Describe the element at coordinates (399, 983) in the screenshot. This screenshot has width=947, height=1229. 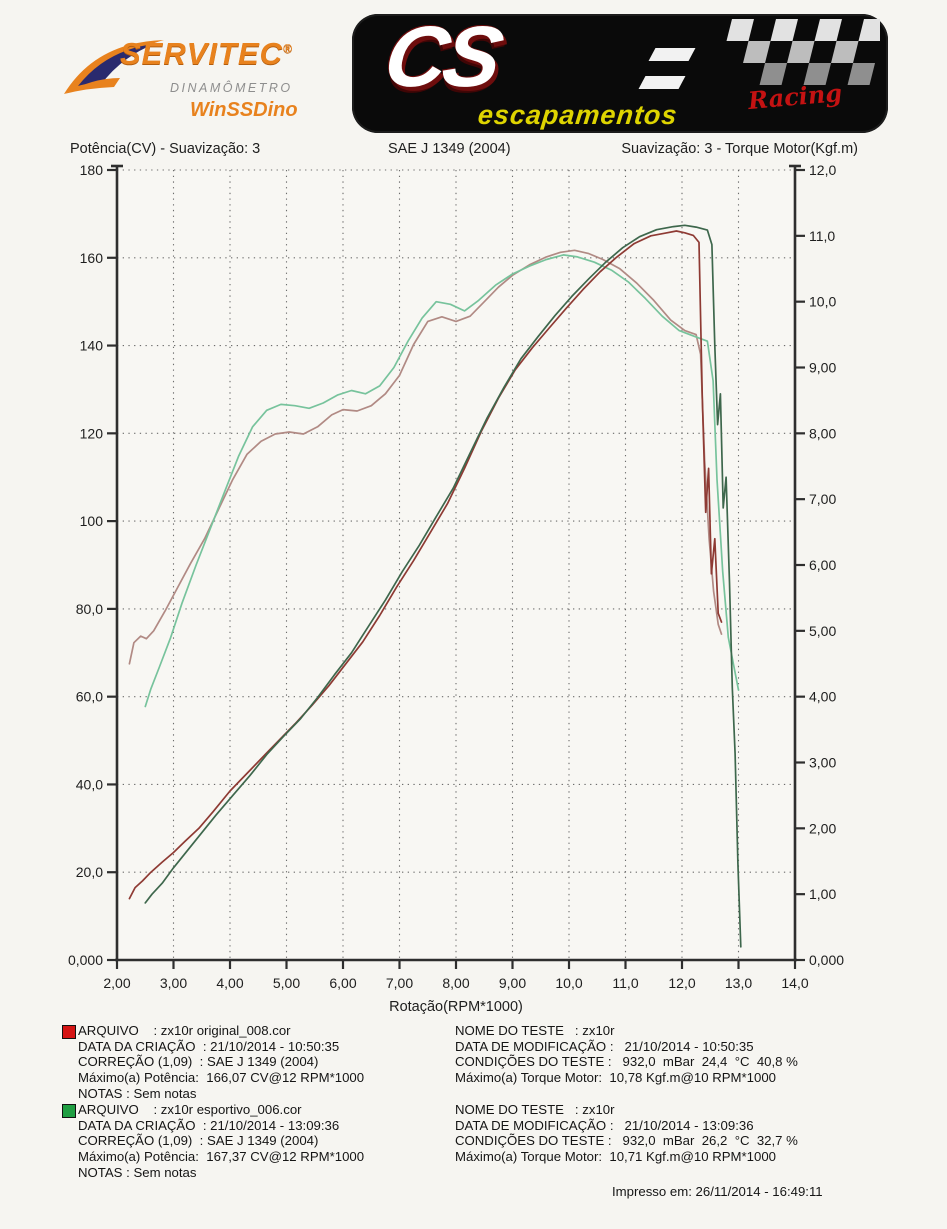
I see `x-tick-label: 7,00` at that location.